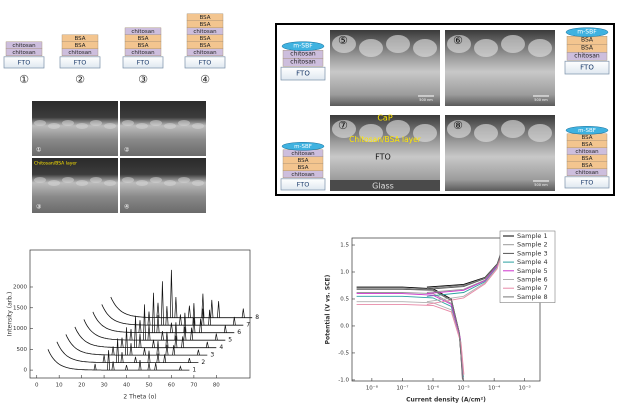  Describe the element at coordinates (532, 236) in the screenshot. I see `legend-label: Sample 1` at that location.